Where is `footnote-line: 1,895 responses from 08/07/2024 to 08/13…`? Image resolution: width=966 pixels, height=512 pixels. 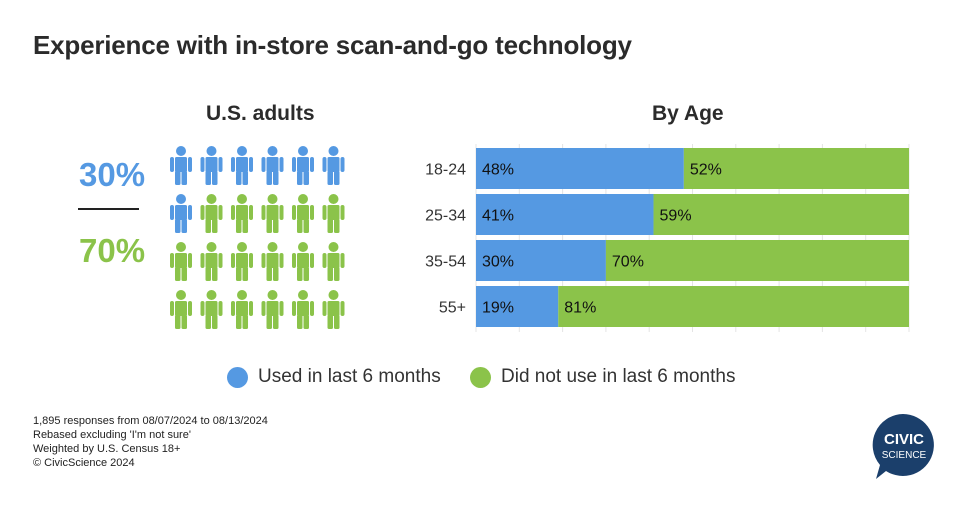 footnote-line: 1,895 responses from 08/07/2024 to 08/13… is located at coordinates (150, 421).